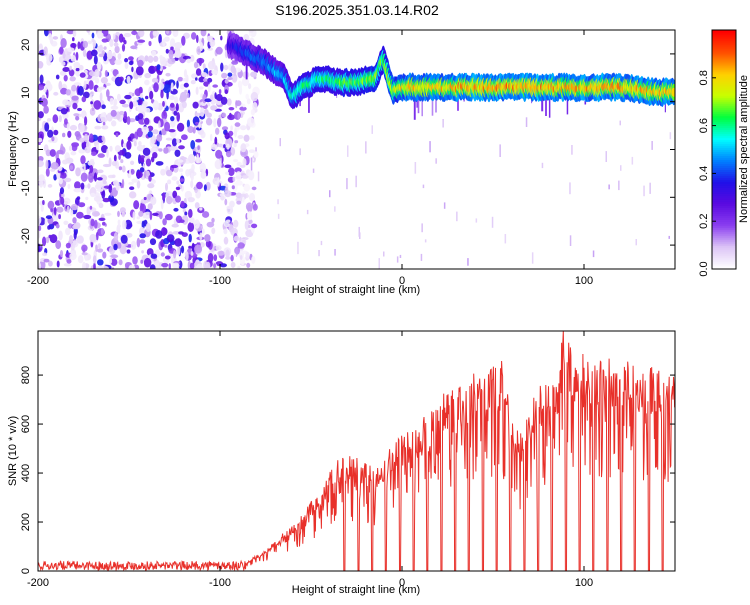 This screenshot has height=605, width=750. What do you see at coordinates (26, 140) in the screenshot?
I see `spectrogram-y-tick-label: 0` at bounding box center [26, 140].